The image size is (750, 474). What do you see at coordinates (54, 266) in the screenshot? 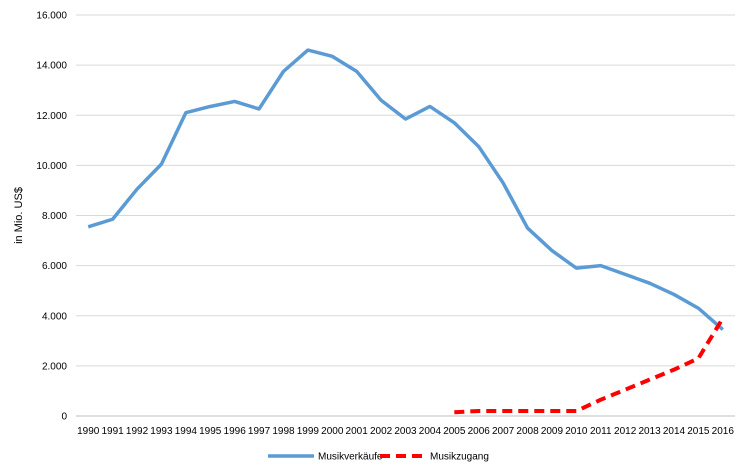
I see `y-tick-label: 6.000` at bounding box center [54, 266].